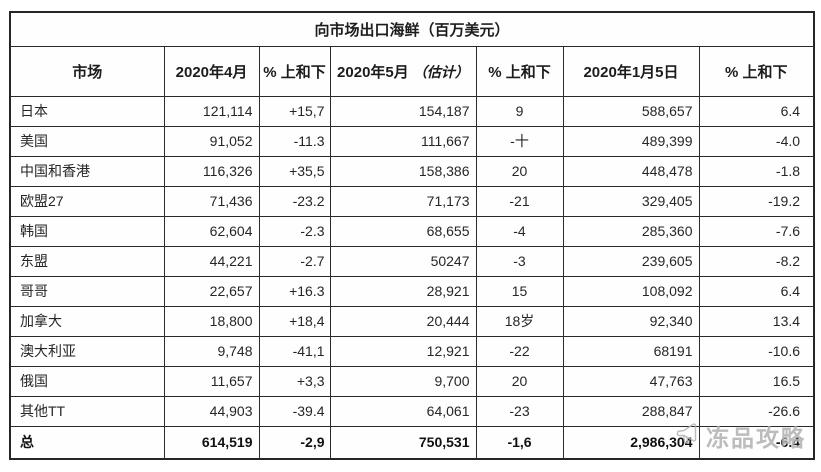 The image size is (821, 472). What do you see at coordinates (294, 201) in the screenshot?
I see `april-pct: -23.2` at bounding box center [294, 201].